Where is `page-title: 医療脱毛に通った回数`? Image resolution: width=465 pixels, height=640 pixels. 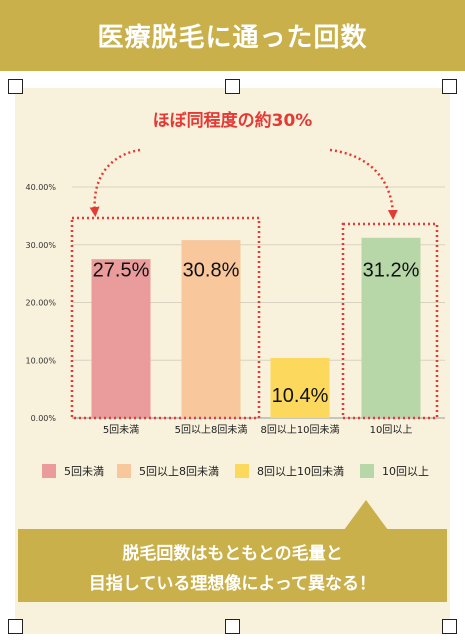
page-title: 医療脱毛に通った回数 is located at coordinates (232, 38).